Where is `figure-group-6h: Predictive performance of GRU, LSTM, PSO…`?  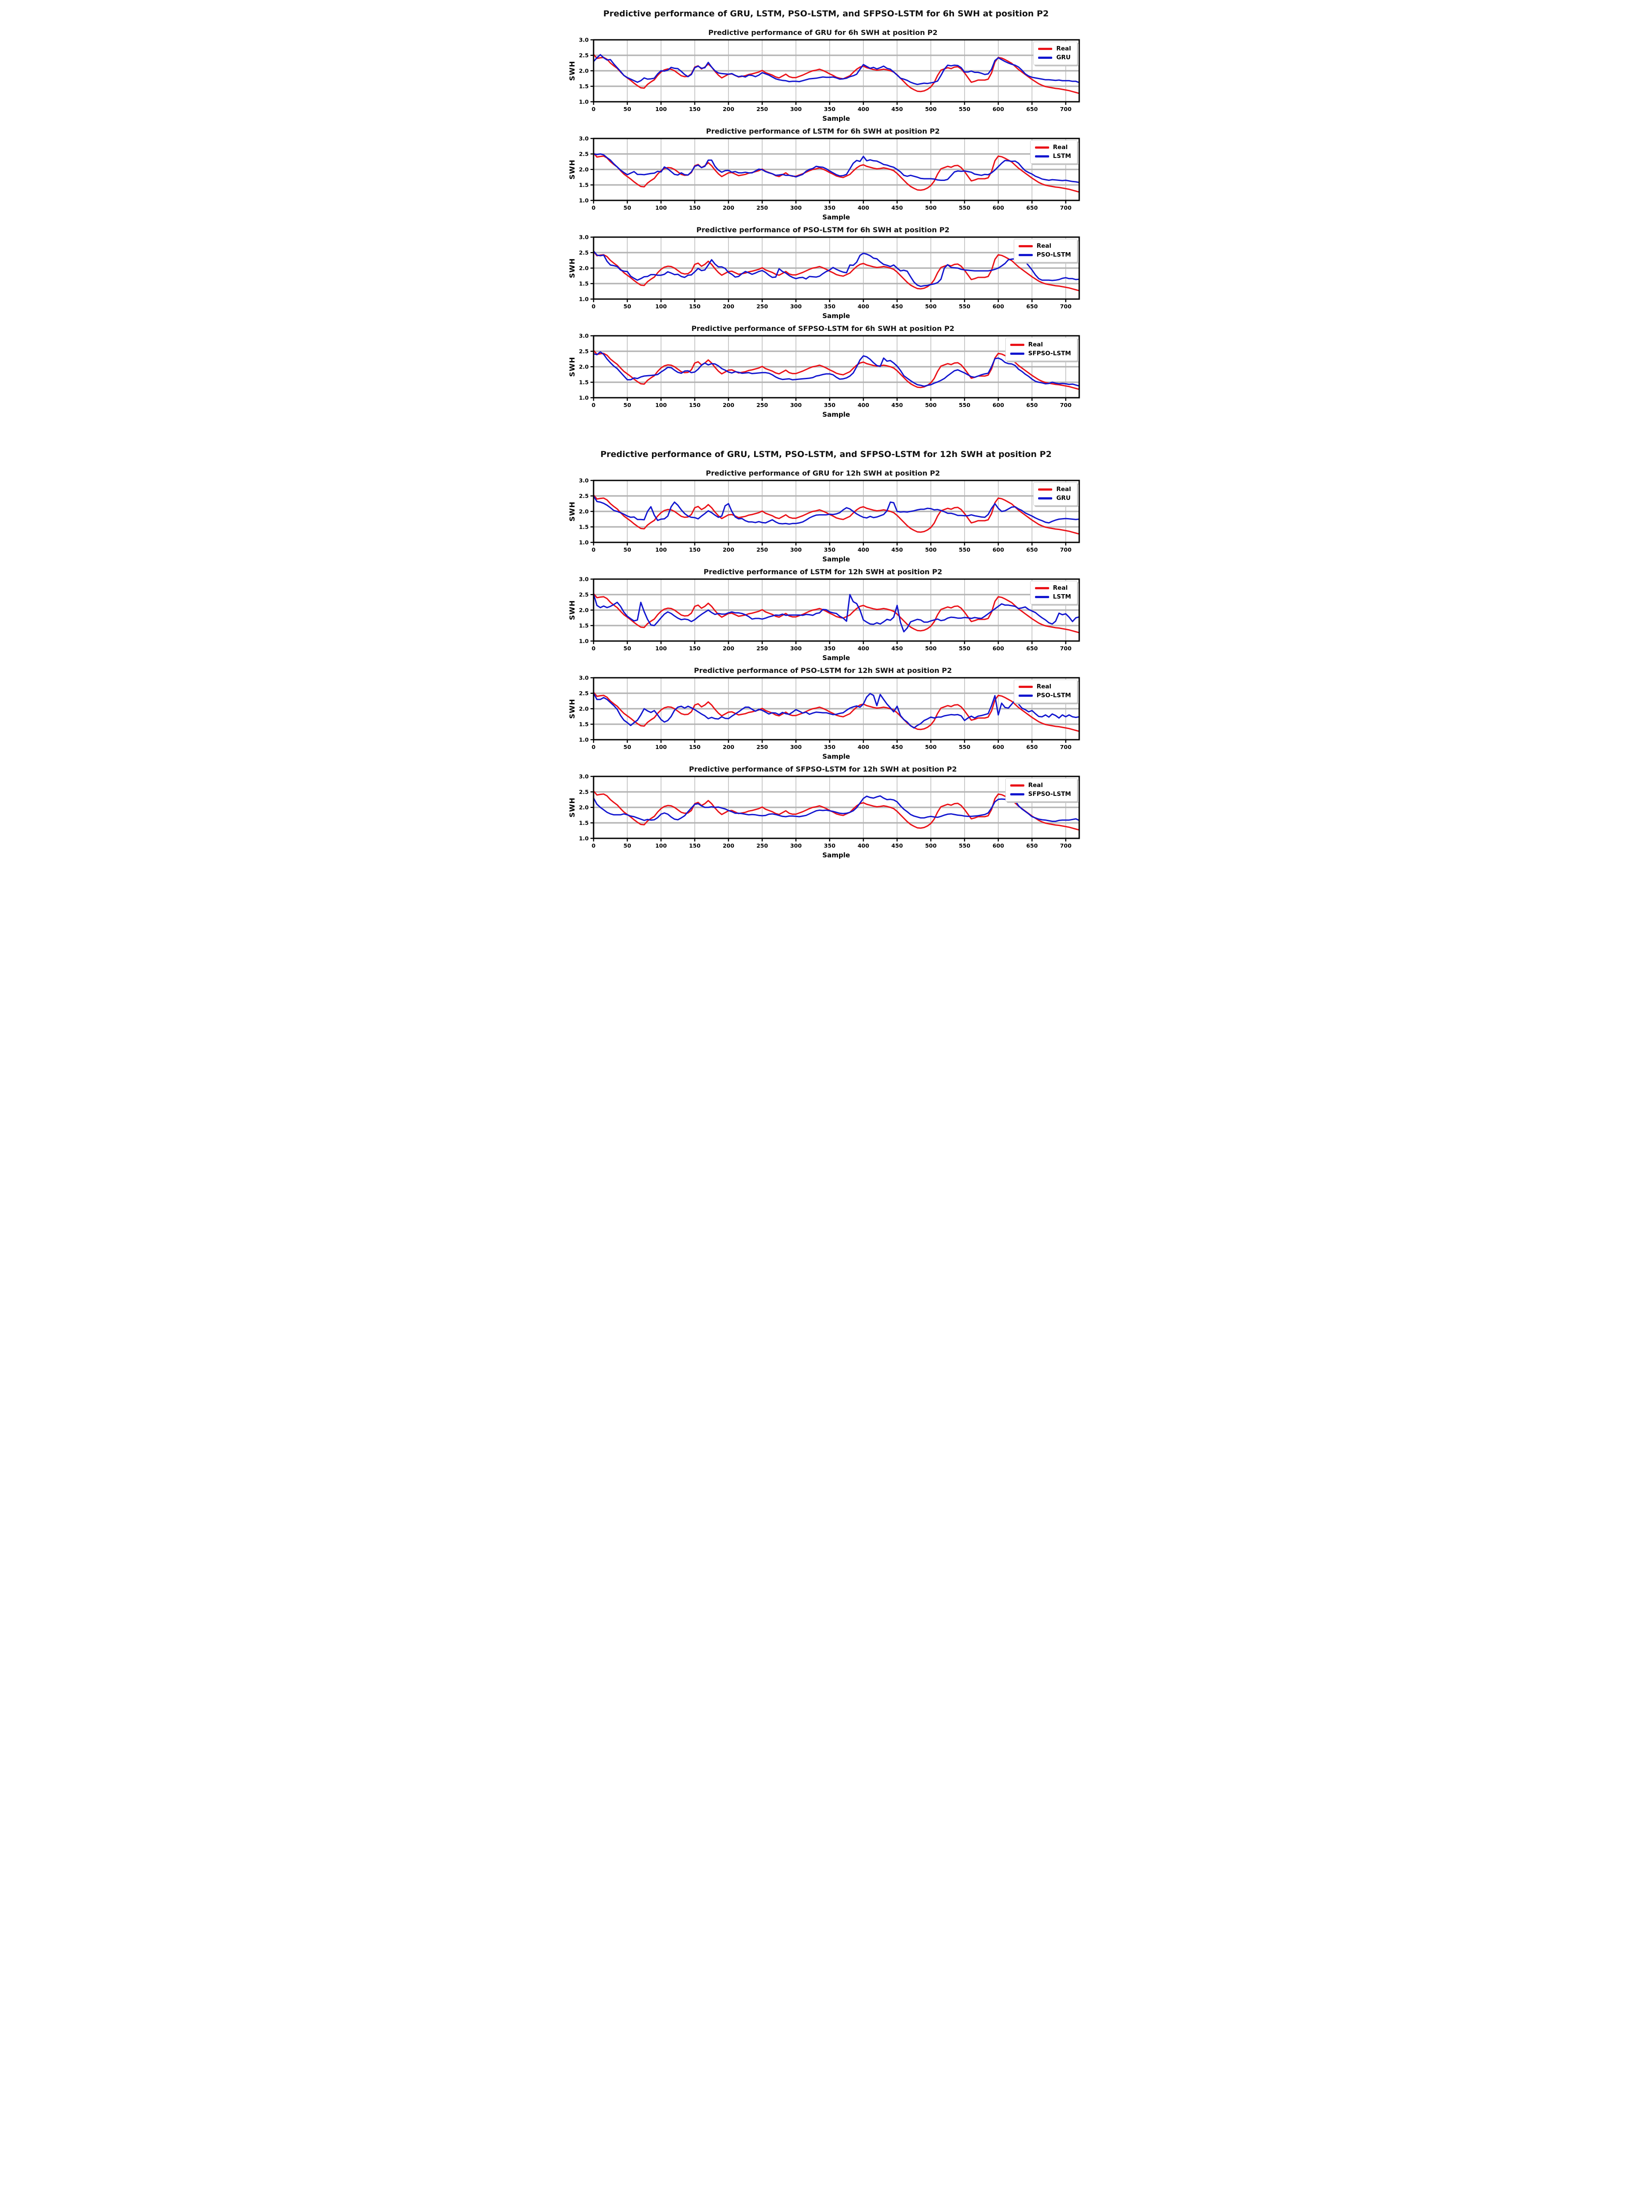
figure-group-6h: Predictive performance of GRU, LSTM, PSO… is located at coordinates (826, 214).